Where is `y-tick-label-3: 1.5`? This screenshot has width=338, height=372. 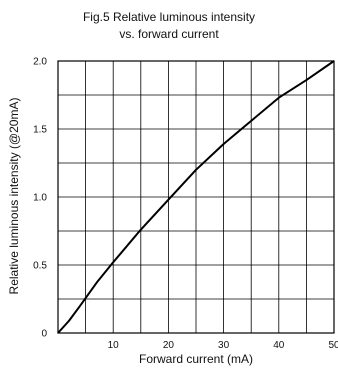 y-tick-label-3: 1.5 is located at coordinates (40, 130).